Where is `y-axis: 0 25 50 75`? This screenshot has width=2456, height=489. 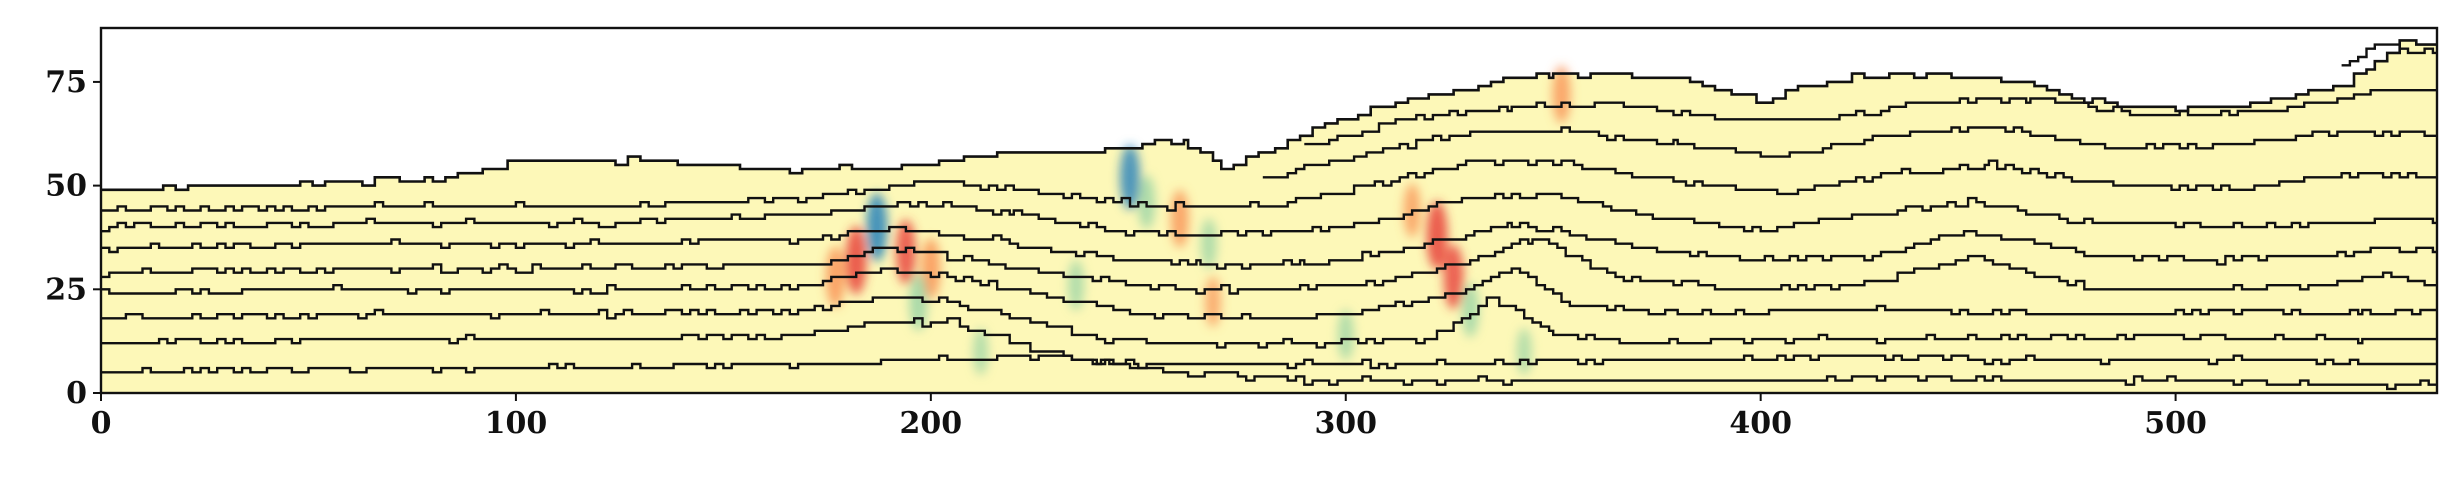
y-axis: 0 25 50 75 is located at coordinates (73, 238).